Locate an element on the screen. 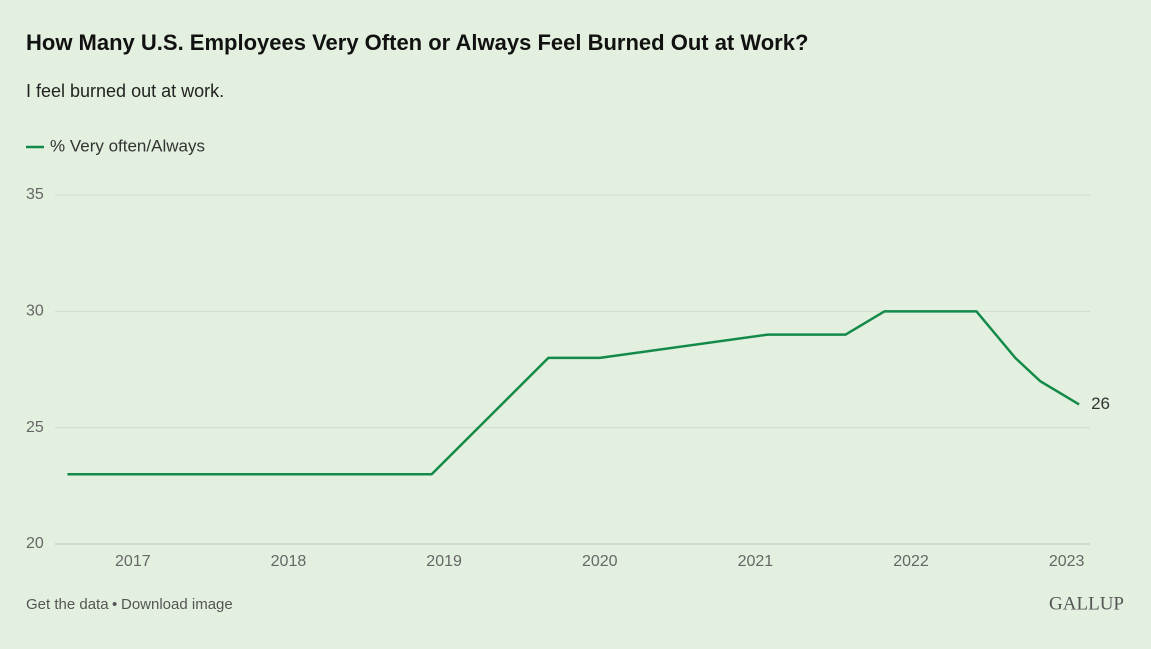 This screenshot has width=1151, height=649. y-tick-label: 25 is located at coordinates (35, 427).